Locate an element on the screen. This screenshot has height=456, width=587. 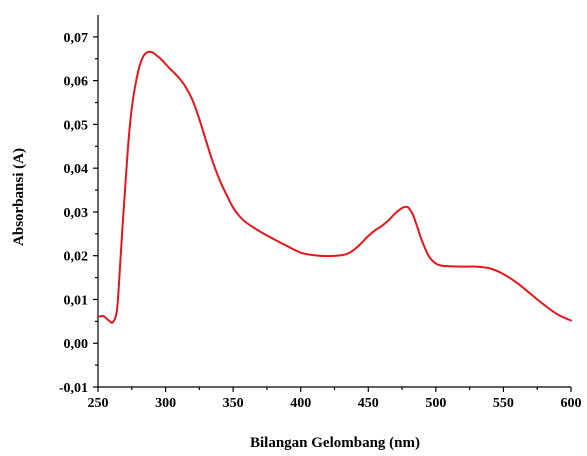
y-axis-title: Absorbansi (A) is located at coordinates (19, 197).